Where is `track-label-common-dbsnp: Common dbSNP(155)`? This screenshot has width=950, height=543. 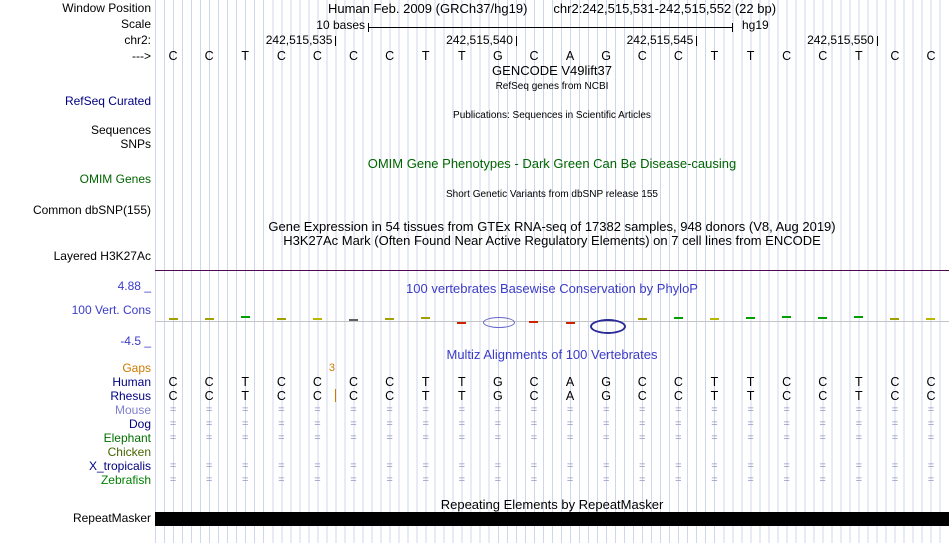 track-label-common-dbsnp: Common dbSNP(155) is located at coordinates (91, 210).